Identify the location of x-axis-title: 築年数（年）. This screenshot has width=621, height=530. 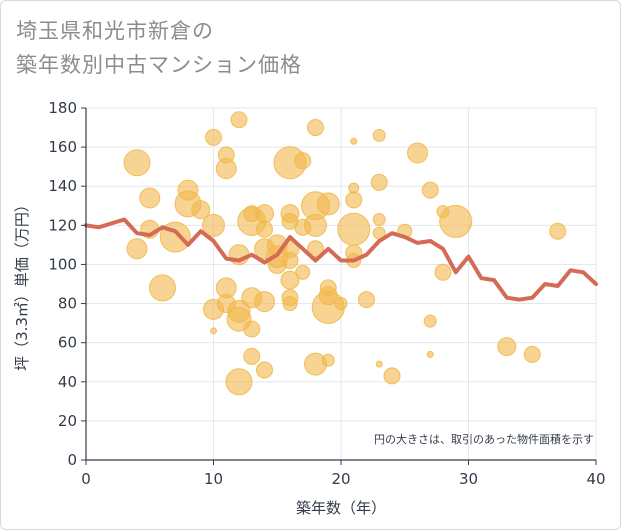
(341, 508).